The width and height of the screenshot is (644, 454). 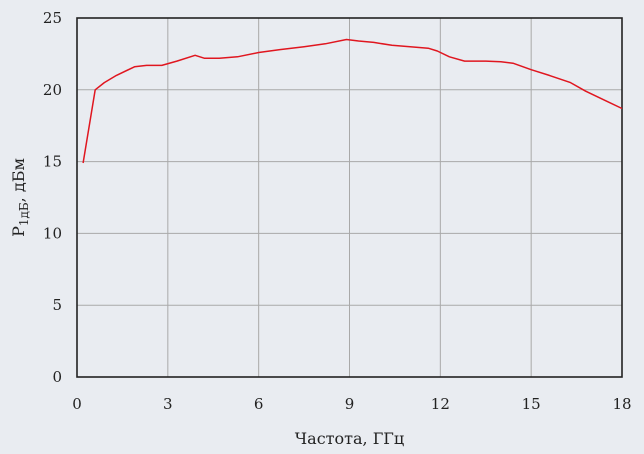 I want to click on x-tick-label: 12, so click(x=440, y=404).